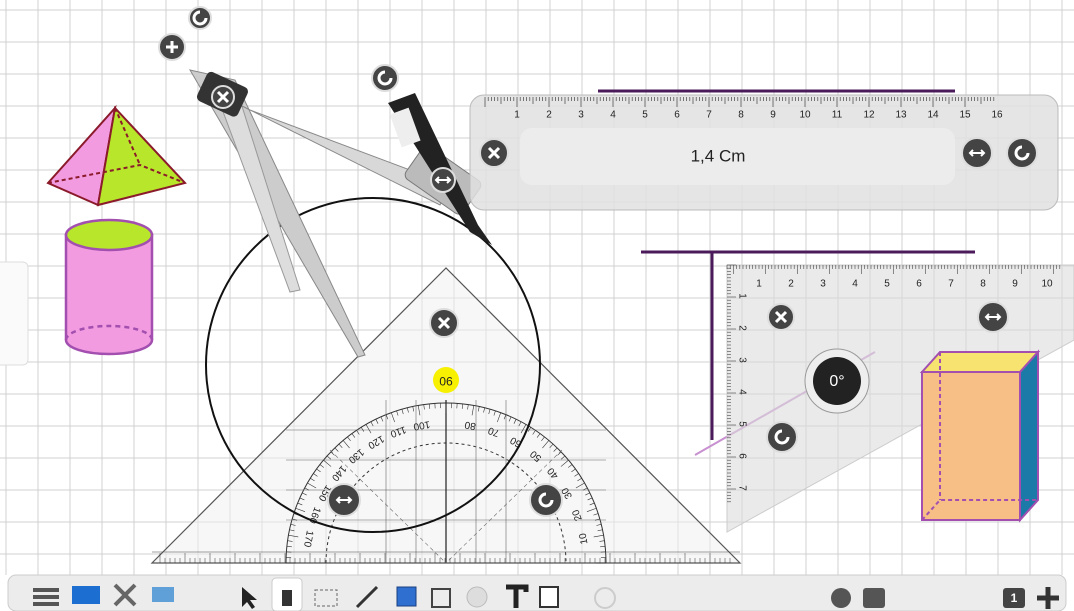 Image resolution: width=1074 pixels, height=611 pixels. Describe the element at coordinates (86, 595) in the screenshot. I see `screen-icon` at that location.